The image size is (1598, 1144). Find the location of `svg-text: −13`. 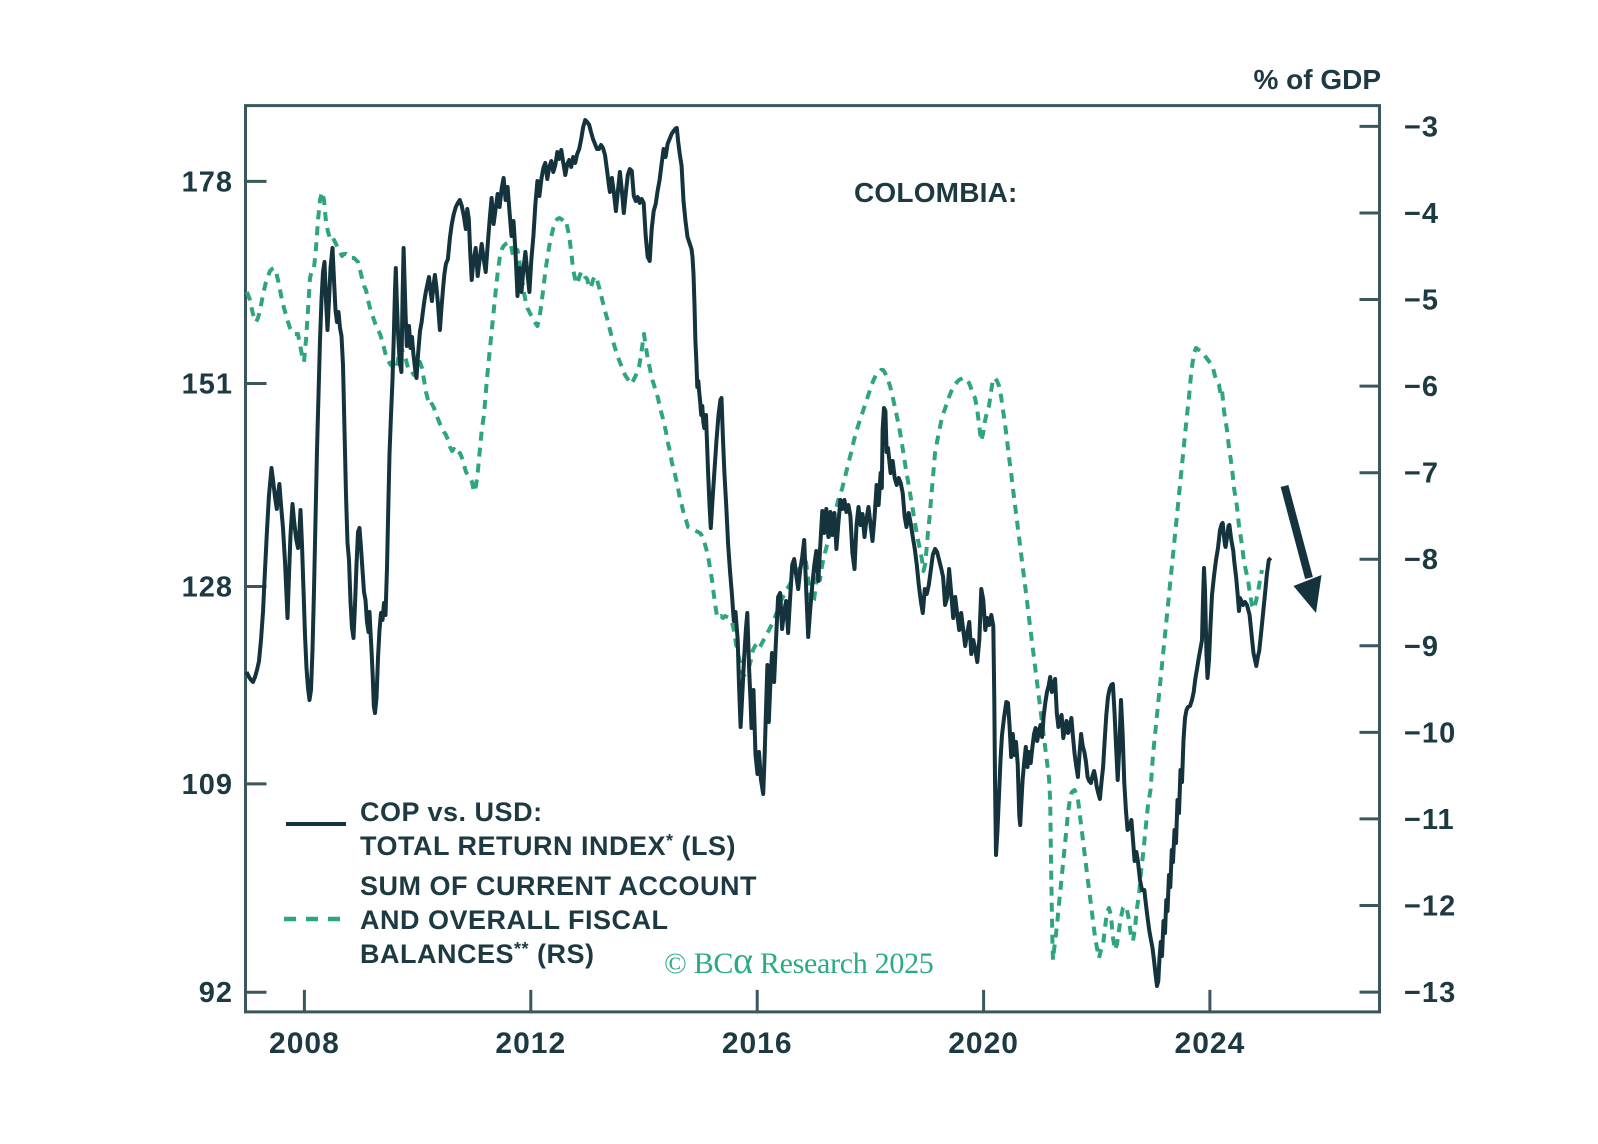

svg-text: −13 is located at coordinates (1430, 993).